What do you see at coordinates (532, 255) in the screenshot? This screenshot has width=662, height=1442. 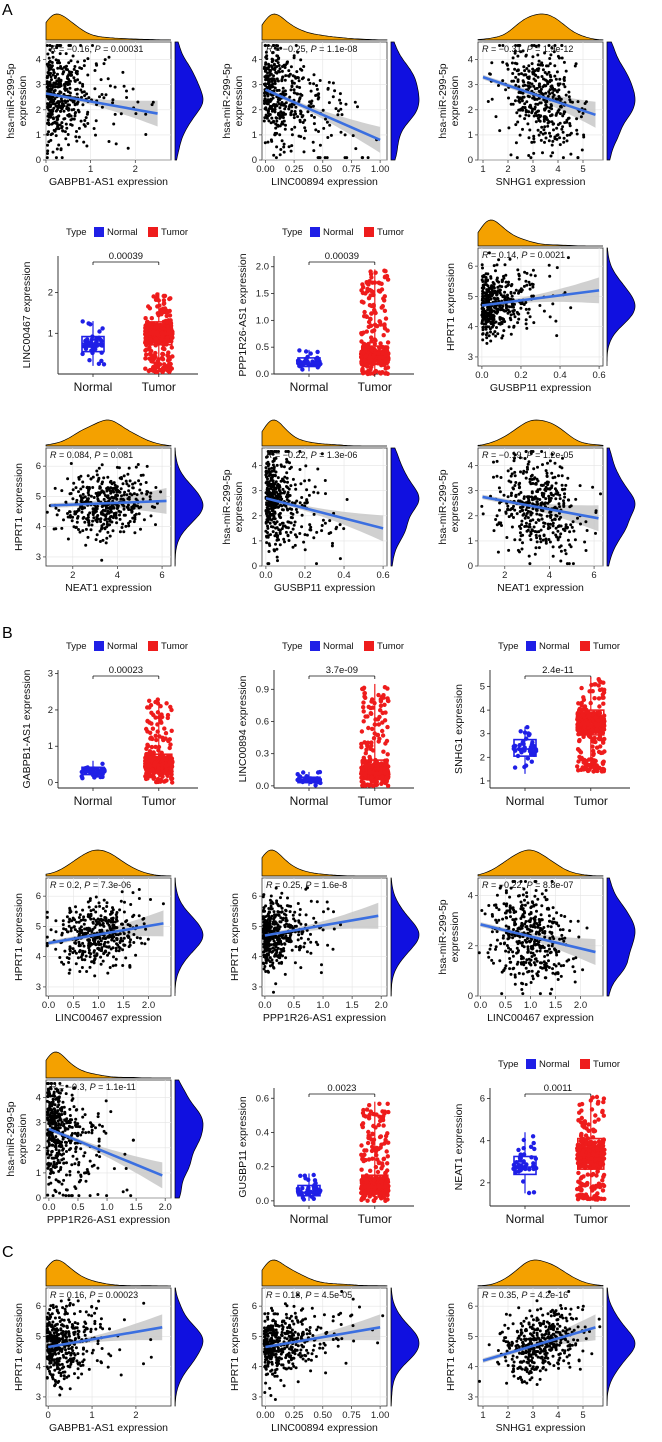 I see `stat-eq: =` at bounding box center [532, 255].